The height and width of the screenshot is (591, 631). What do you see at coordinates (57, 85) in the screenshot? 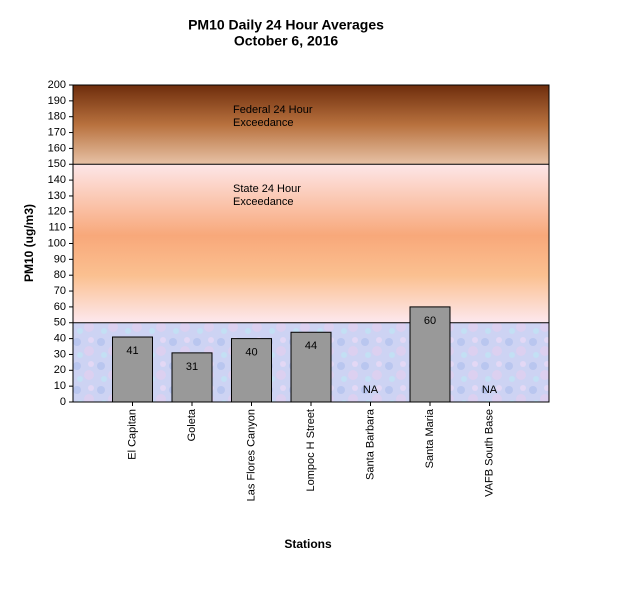
I see `y-tick-label: 200` at bounding box center [57, 85].